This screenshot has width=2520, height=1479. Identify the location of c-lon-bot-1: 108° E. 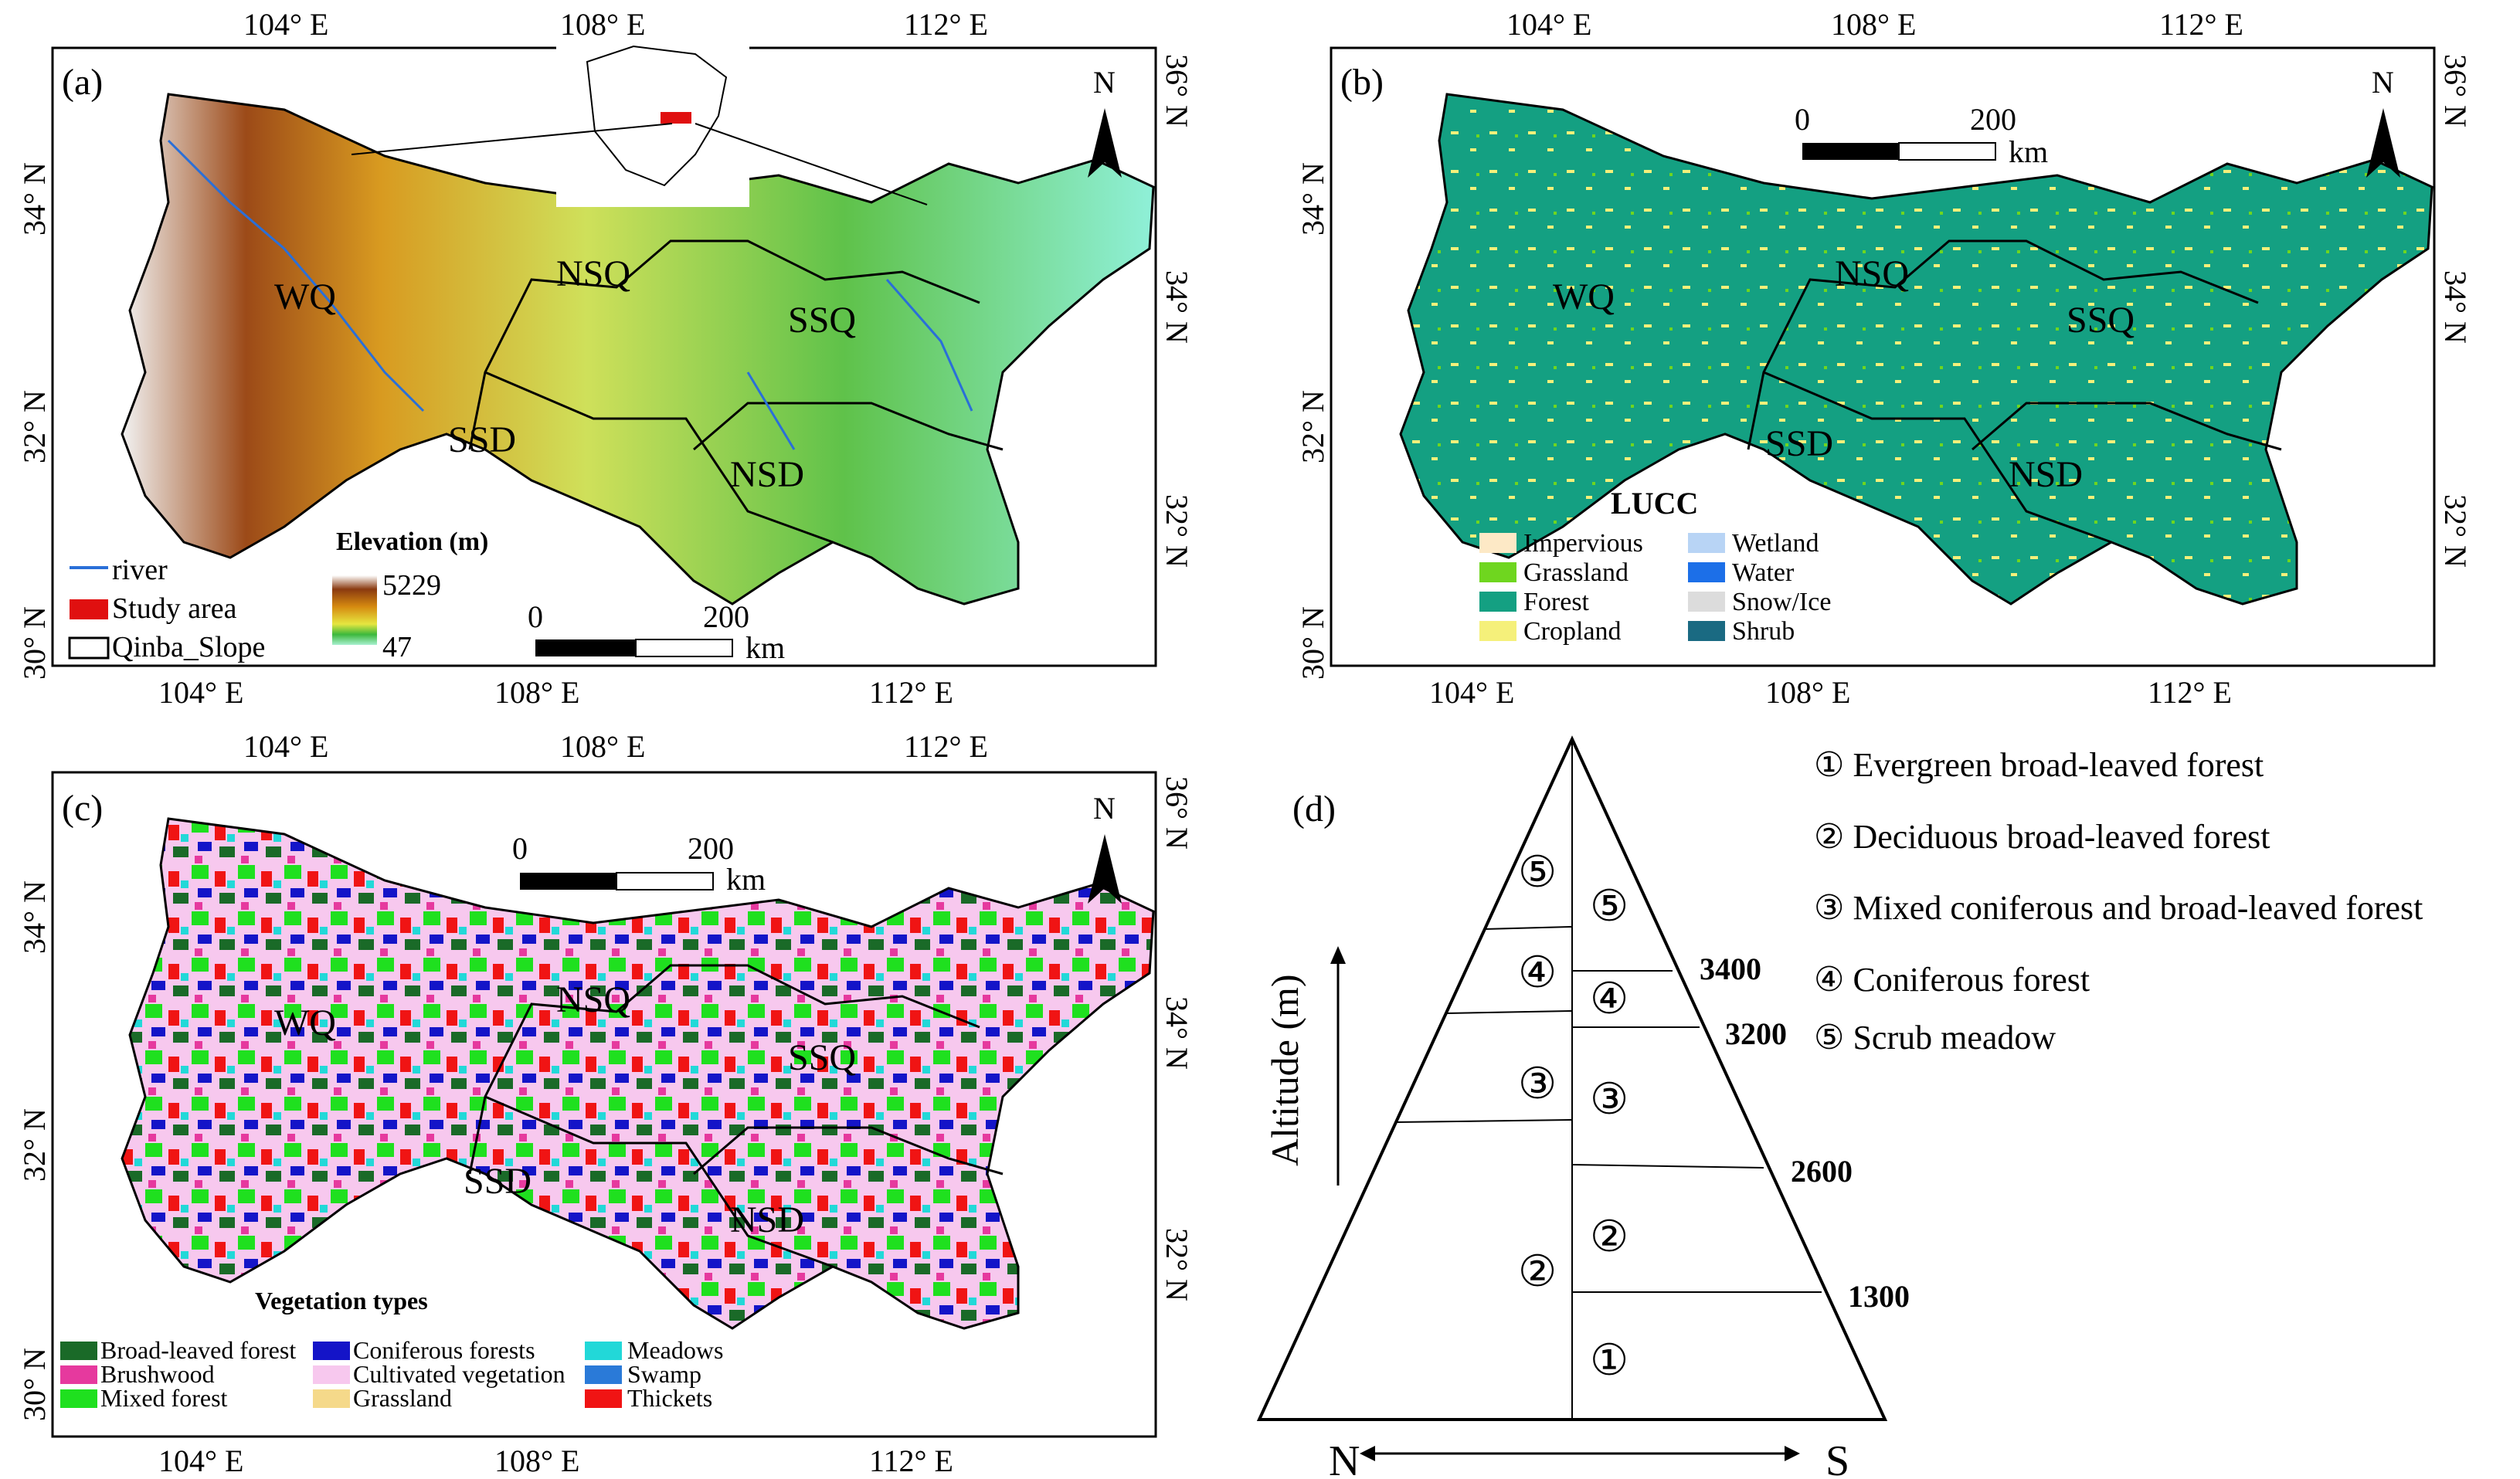
(536, 1460).